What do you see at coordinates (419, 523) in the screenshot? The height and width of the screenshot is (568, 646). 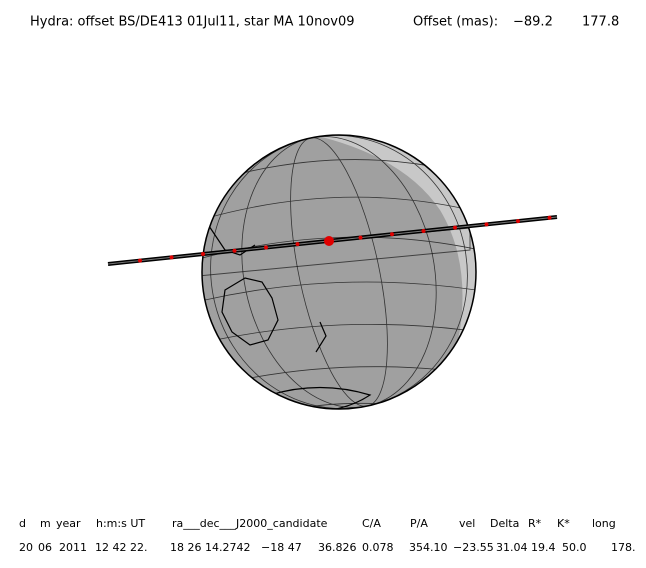 I see `column-header: P/A` at bounding box center [419, 523].